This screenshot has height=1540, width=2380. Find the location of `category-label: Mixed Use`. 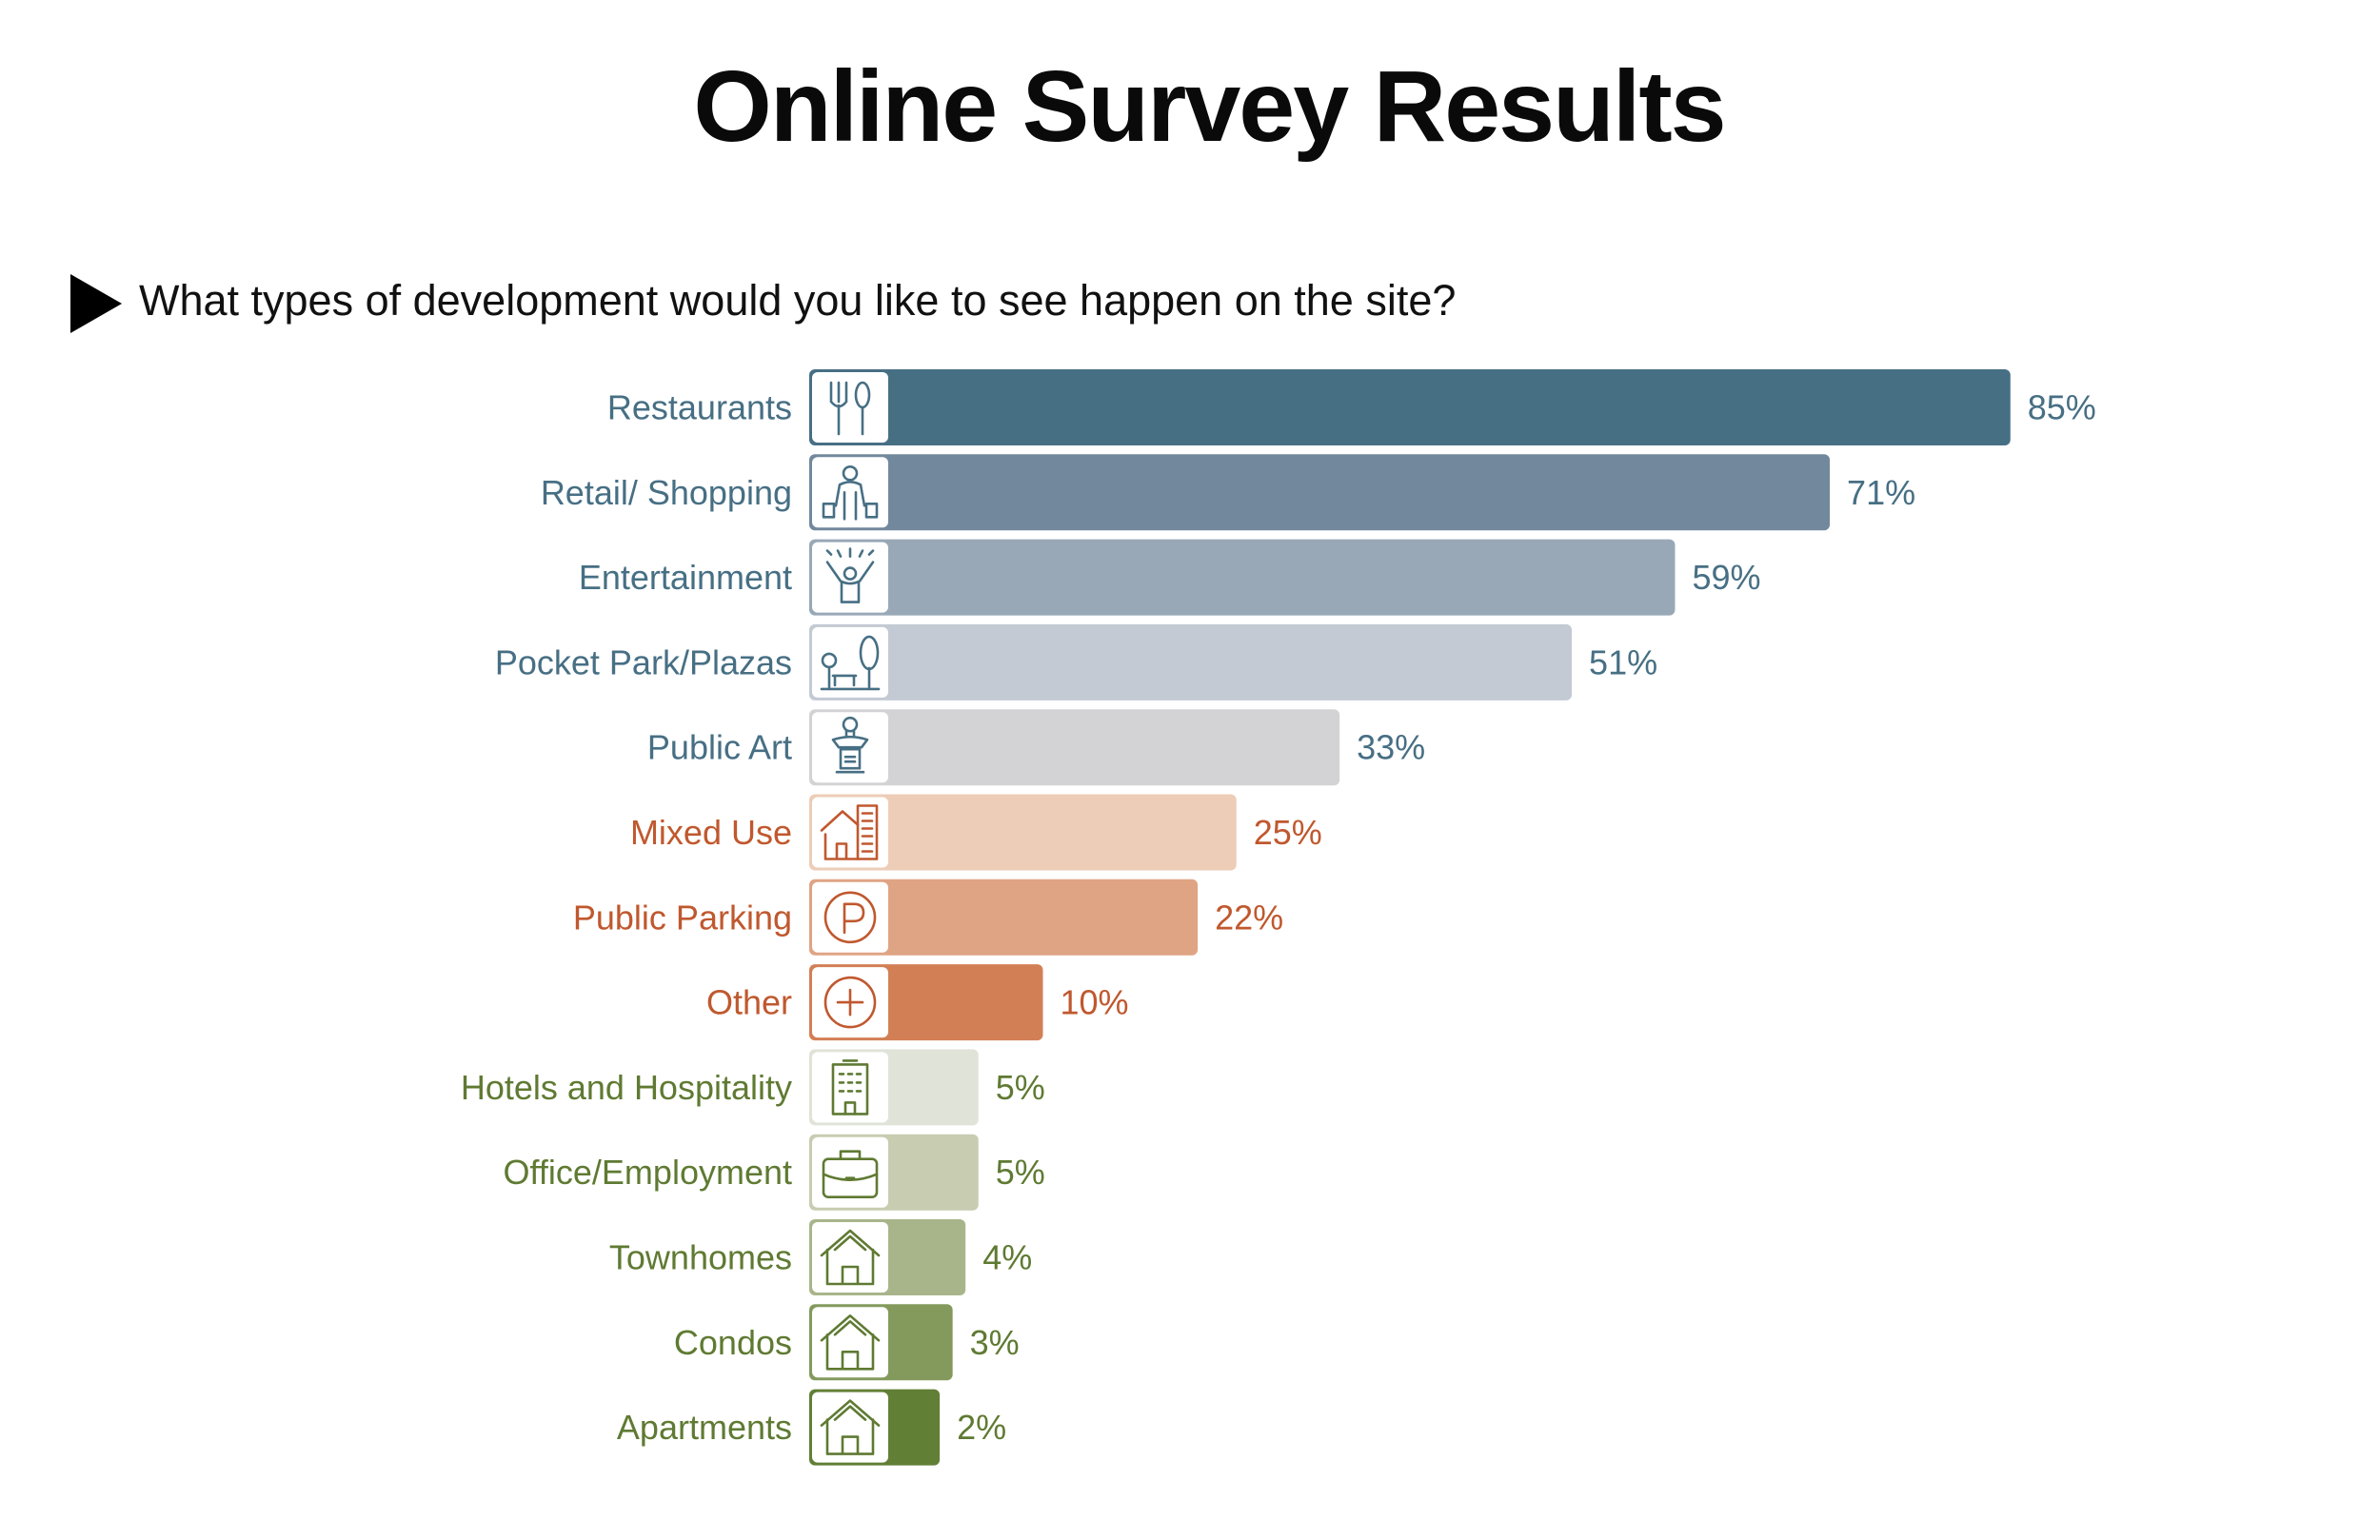

category-label: Mixed Use is located at coordinates (711, 832).